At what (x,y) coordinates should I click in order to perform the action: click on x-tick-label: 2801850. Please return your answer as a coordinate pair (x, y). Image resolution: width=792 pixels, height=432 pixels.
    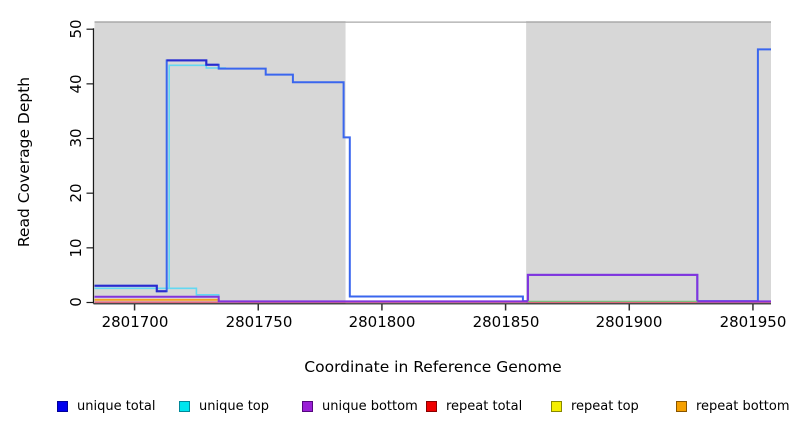
    Looking at the image, I should click on (506, 322).